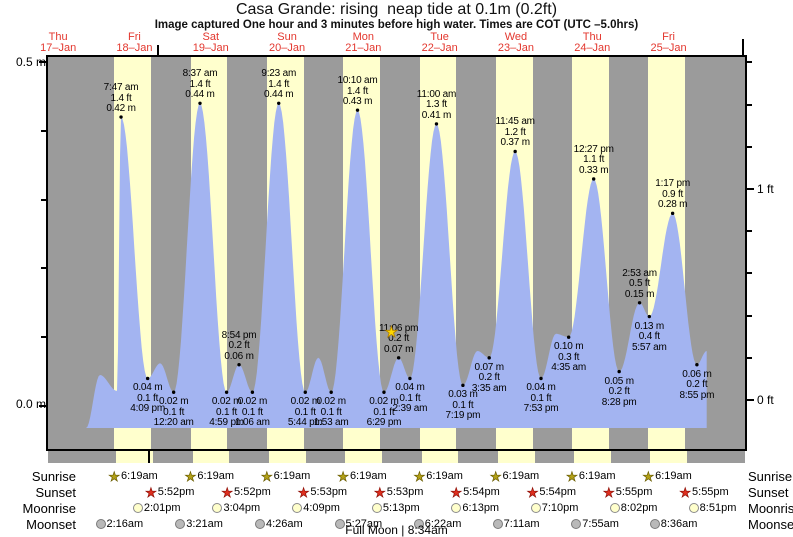  What do you see at coordinates (541, 398) in the screenshot?
I see `low-tide-annotation: 0.04 m 0.1 ft 7:53 pm` at bounding box center [541, 398].